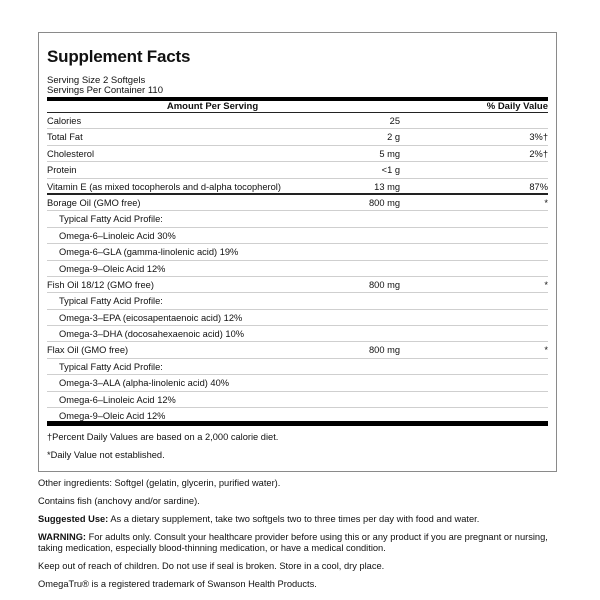 The width and height of the screenshot is (600, 600). I want to click on warning-label: WARNING:, so click(62, 537).